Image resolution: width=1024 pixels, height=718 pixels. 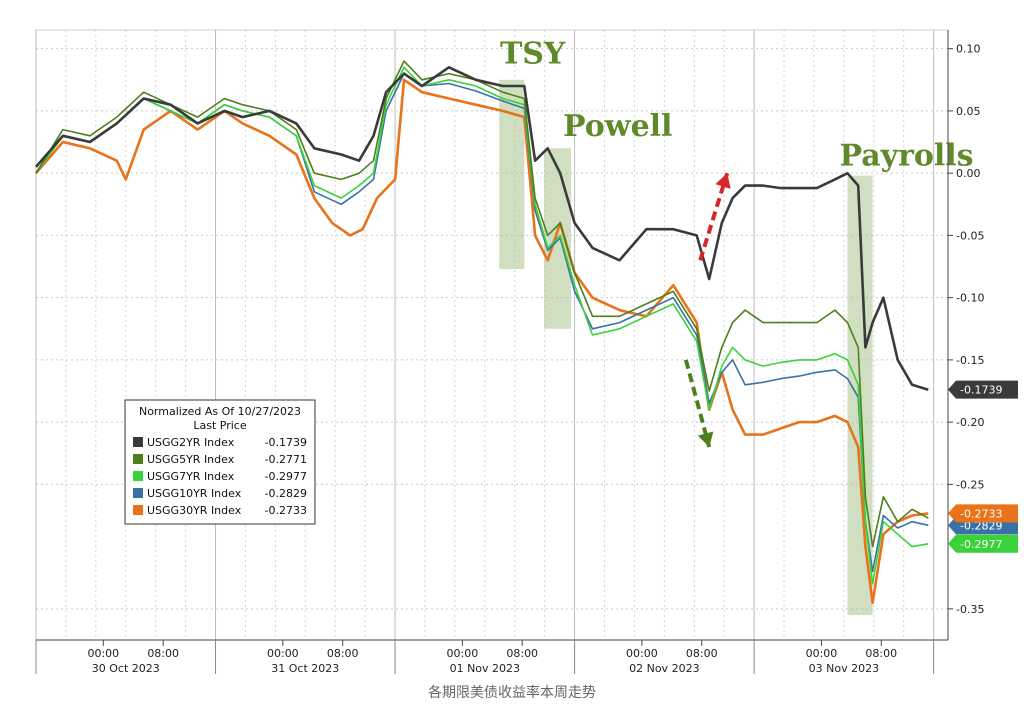 What do you see at coordinates (617, 126) in the screenshot?
I see `event-label: Powell` at bounding box center [617, 126].